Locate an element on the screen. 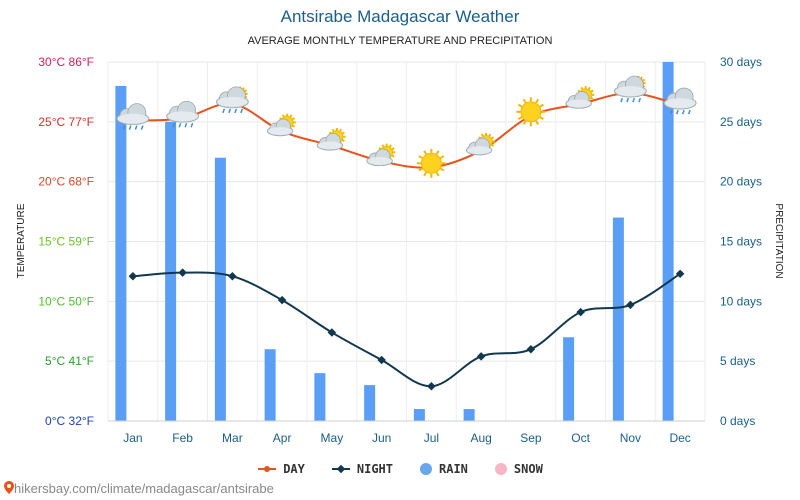 This screenshot has height=500, width=800. legend-day-label: DAY is located at coordinates (294, 469).